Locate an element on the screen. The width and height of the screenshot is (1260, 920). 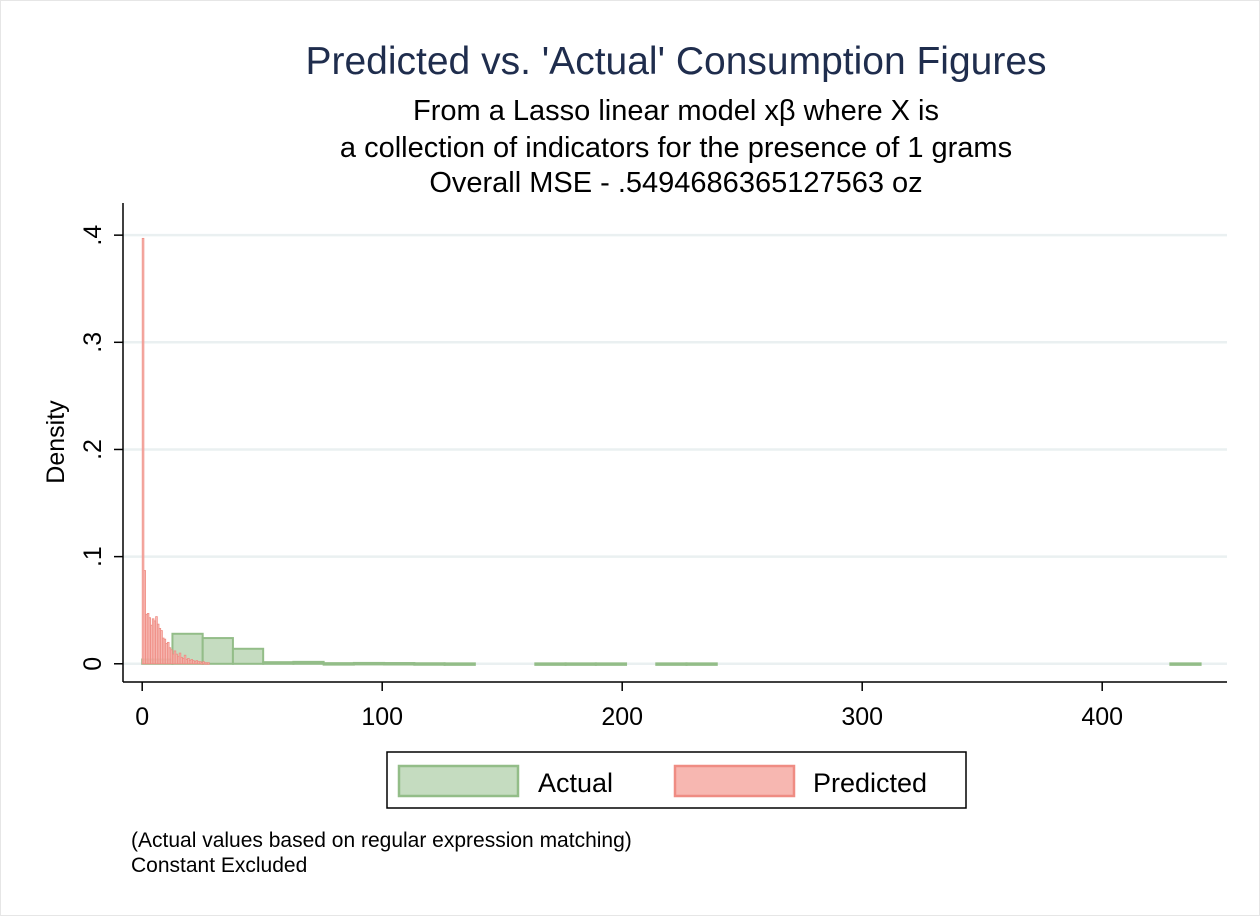
y-tick-label-2: .2 is located at coordinates (93, 449).